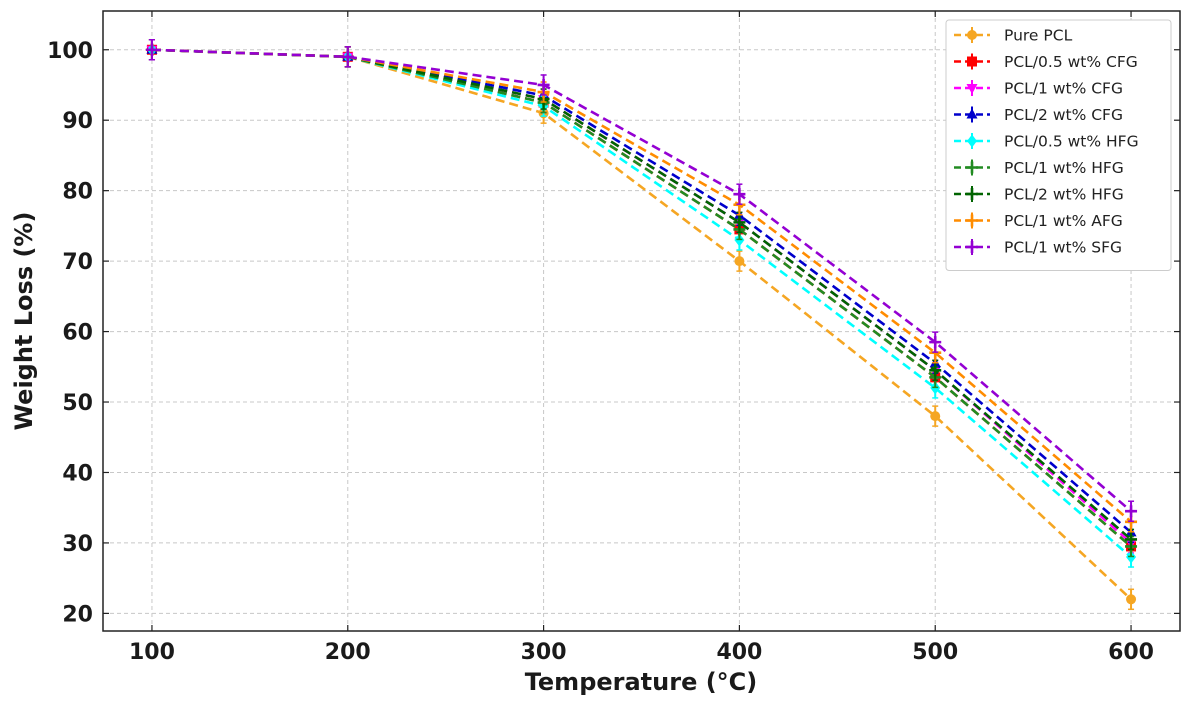 This screenshot has height=713, width=1199. Describe the element at coordinates (77, 544) in the screenshot. I see `y-tick-label: 30` at that location.